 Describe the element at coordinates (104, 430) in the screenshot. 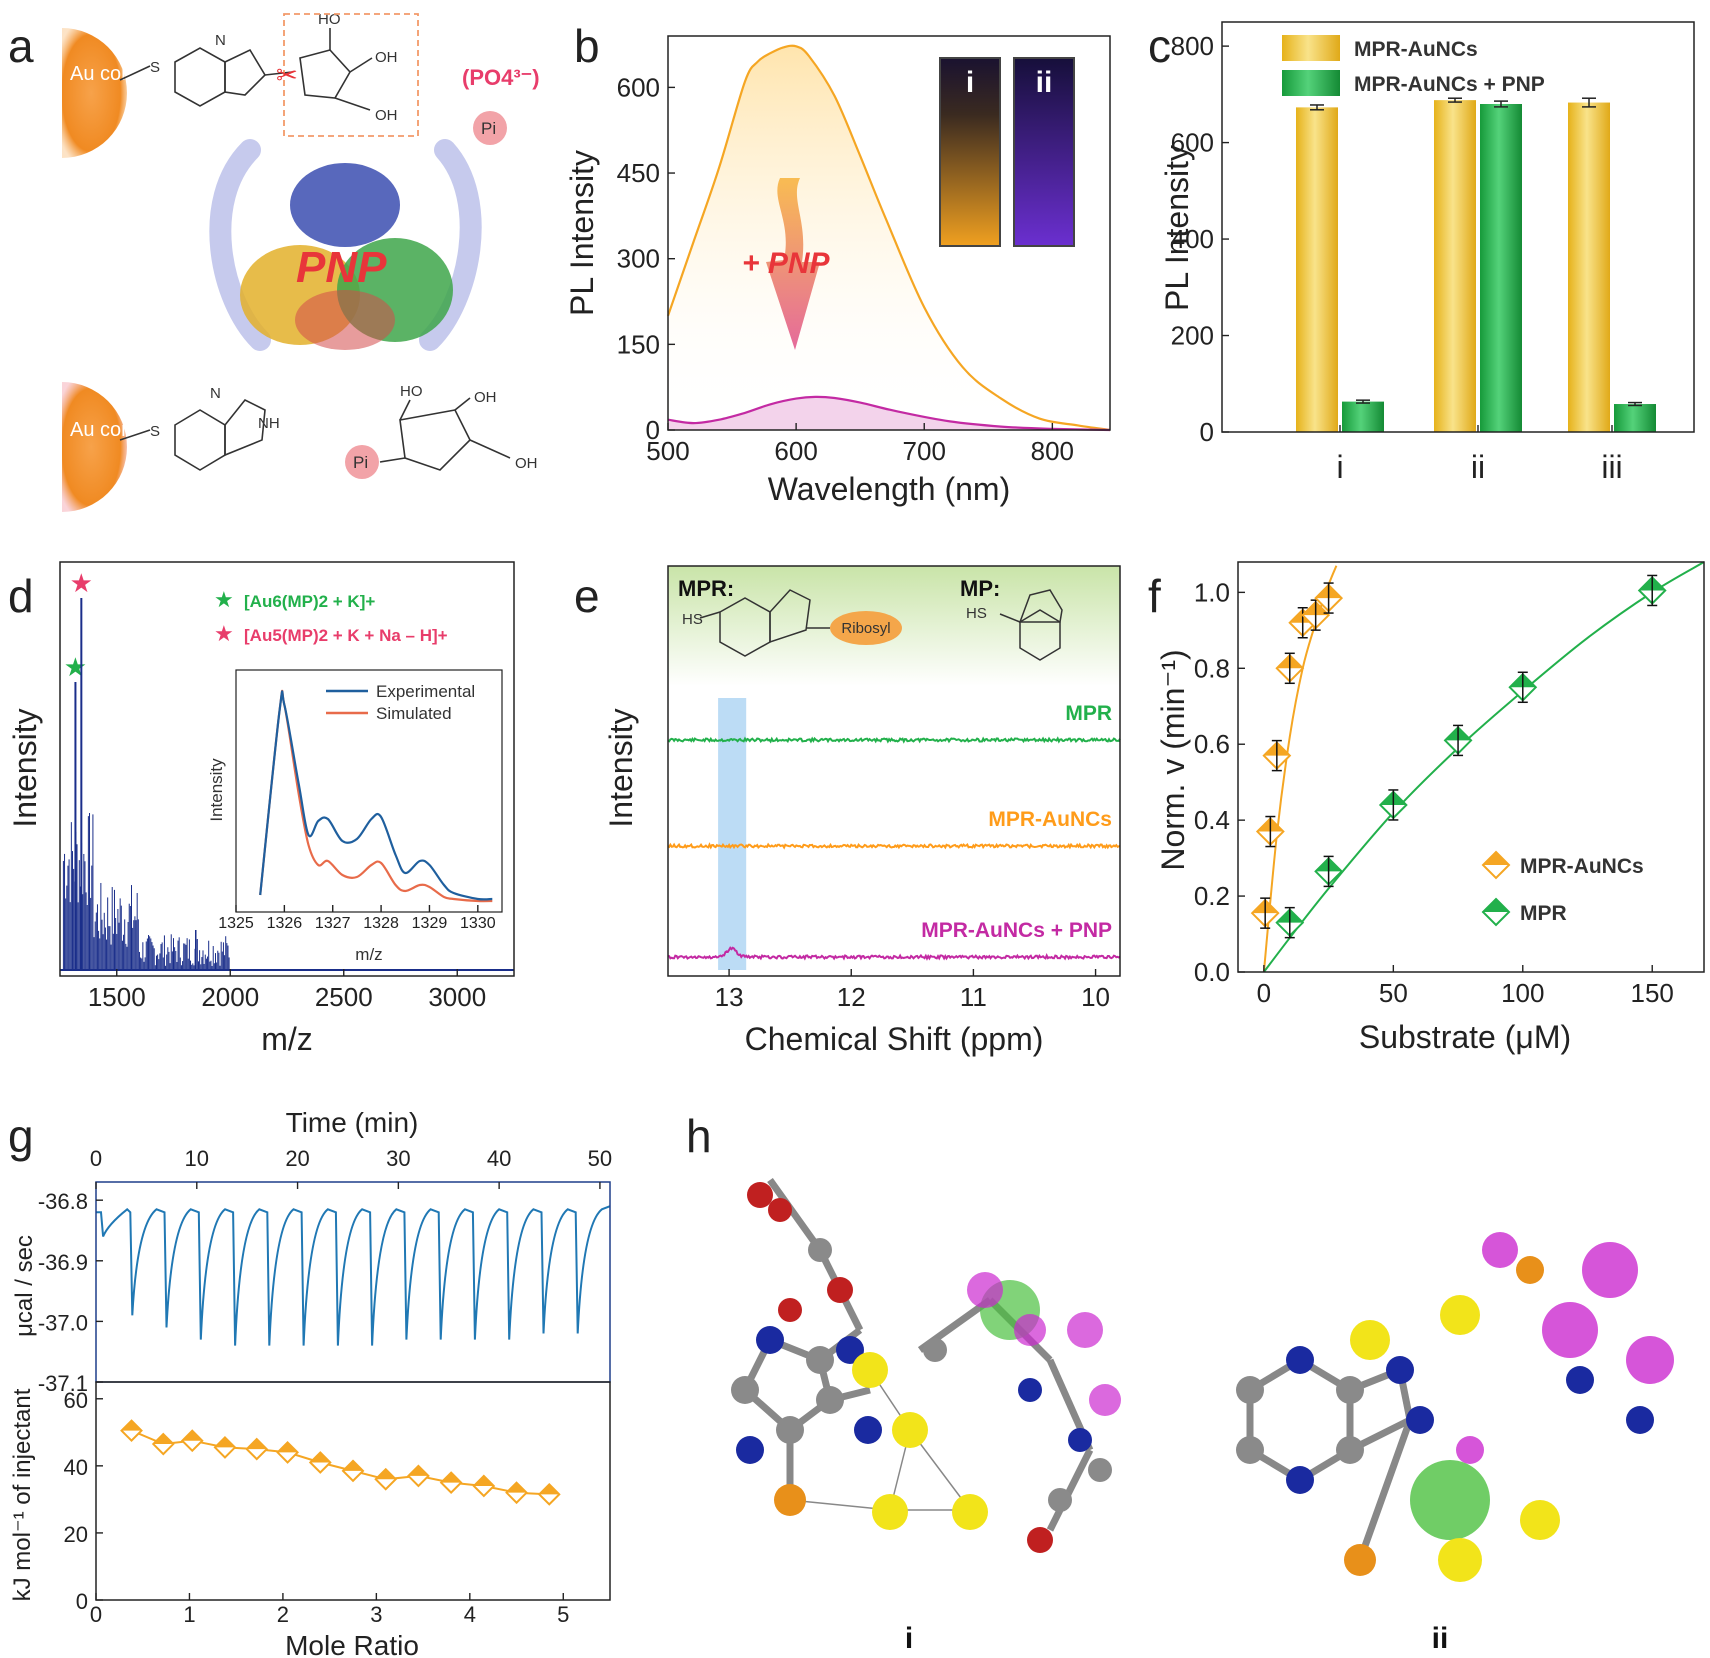

I see `au-core-bottom-label: Au core` at that location.